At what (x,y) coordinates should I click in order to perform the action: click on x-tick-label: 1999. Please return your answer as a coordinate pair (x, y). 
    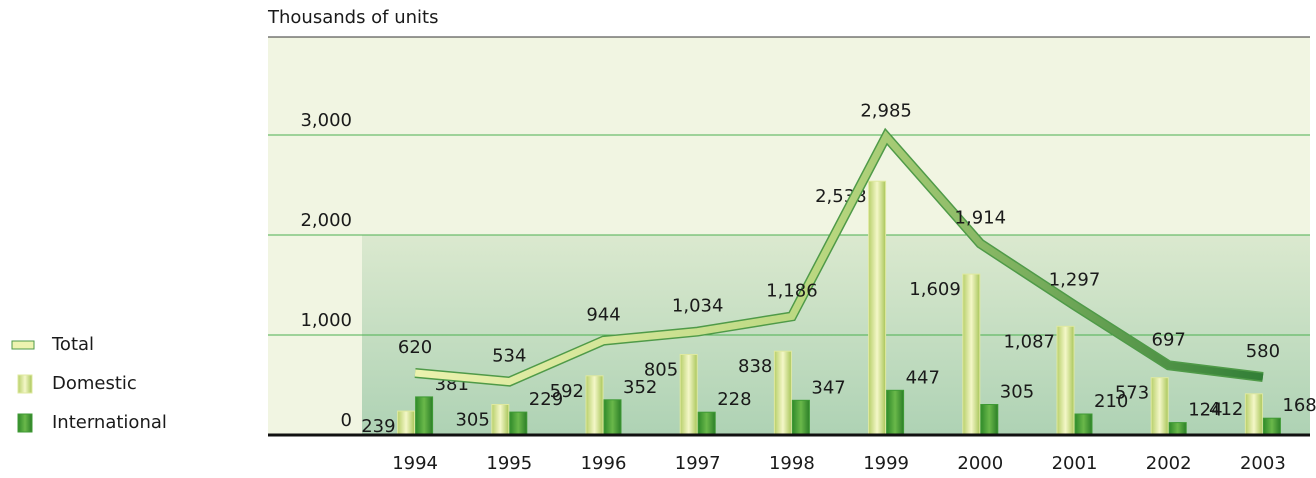
    Looking at the image, I should click on (886, 463).